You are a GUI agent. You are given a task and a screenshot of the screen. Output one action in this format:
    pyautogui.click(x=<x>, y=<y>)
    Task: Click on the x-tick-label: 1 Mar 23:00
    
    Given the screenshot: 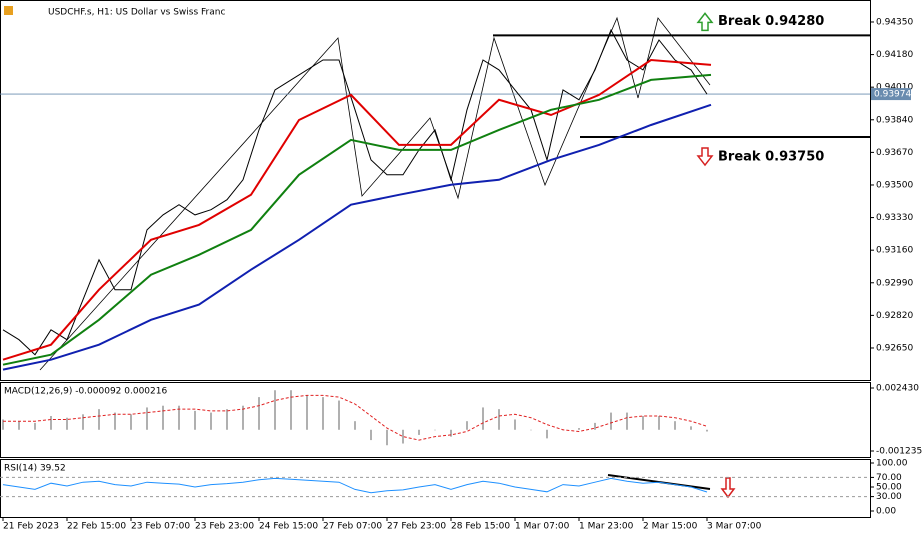 What is the action you would take?
    pyautogui.click(x=606, y=527)
    